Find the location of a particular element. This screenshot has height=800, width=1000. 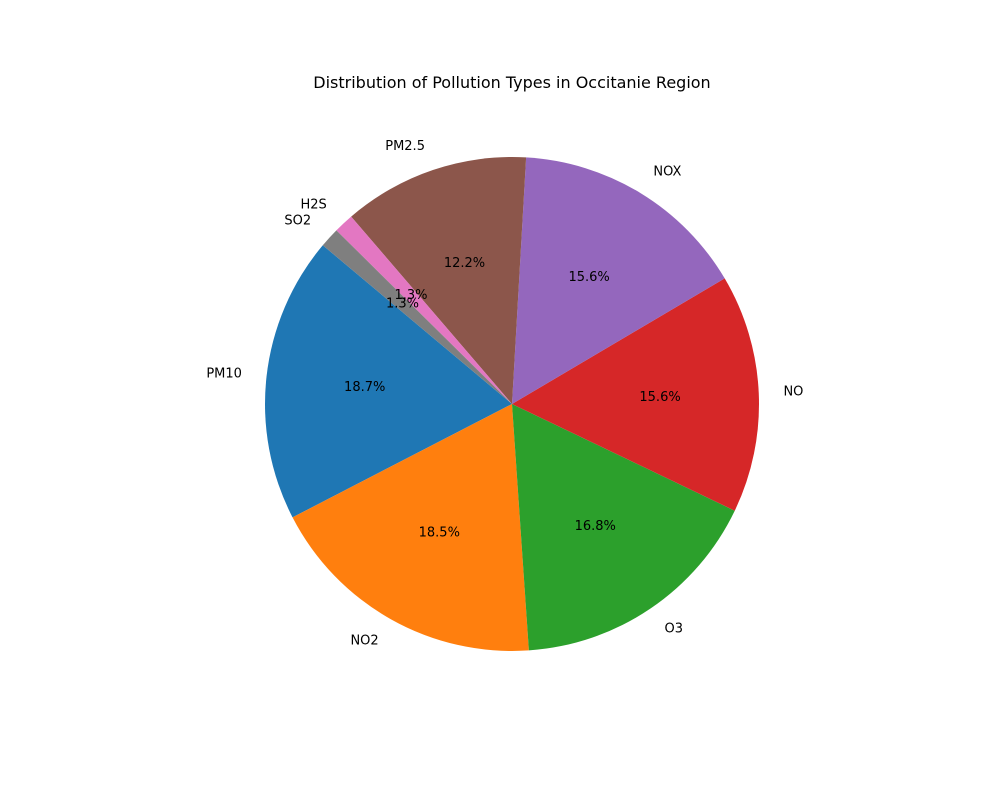

slice-label: O3 is located at coordinates (674, 628).